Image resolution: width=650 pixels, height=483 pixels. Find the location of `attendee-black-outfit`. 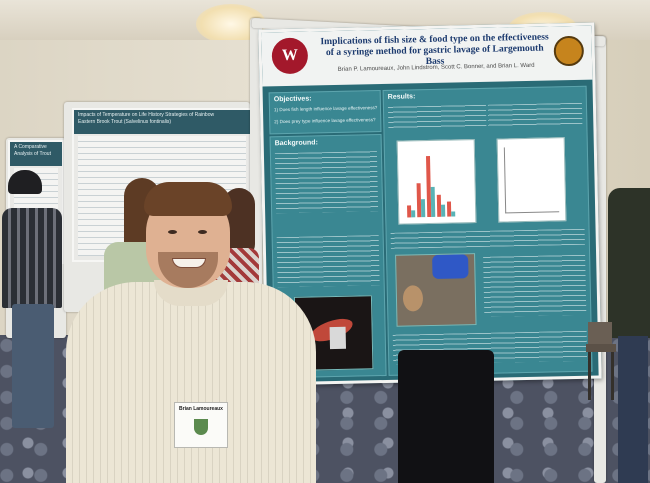

attendee-black-outfit is located at coordinates (445, 416).